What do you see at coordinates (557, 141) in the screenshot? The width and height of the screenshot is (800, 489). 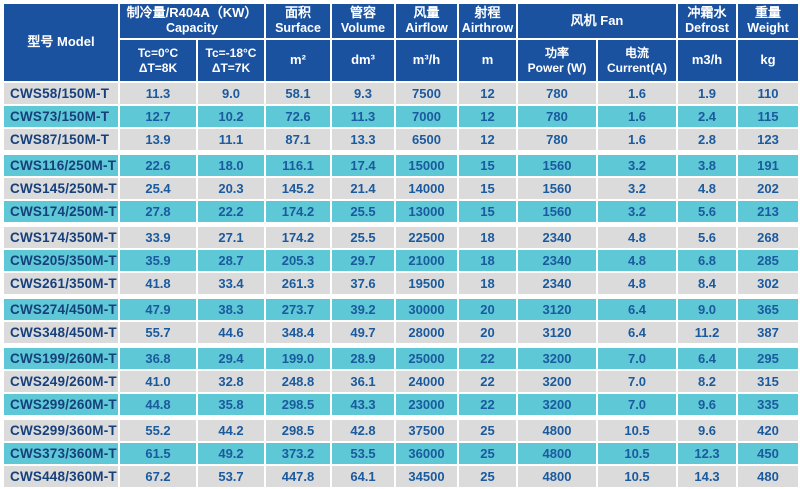 I see `cell-fan-power: 780` at bounding box center [557, 141].